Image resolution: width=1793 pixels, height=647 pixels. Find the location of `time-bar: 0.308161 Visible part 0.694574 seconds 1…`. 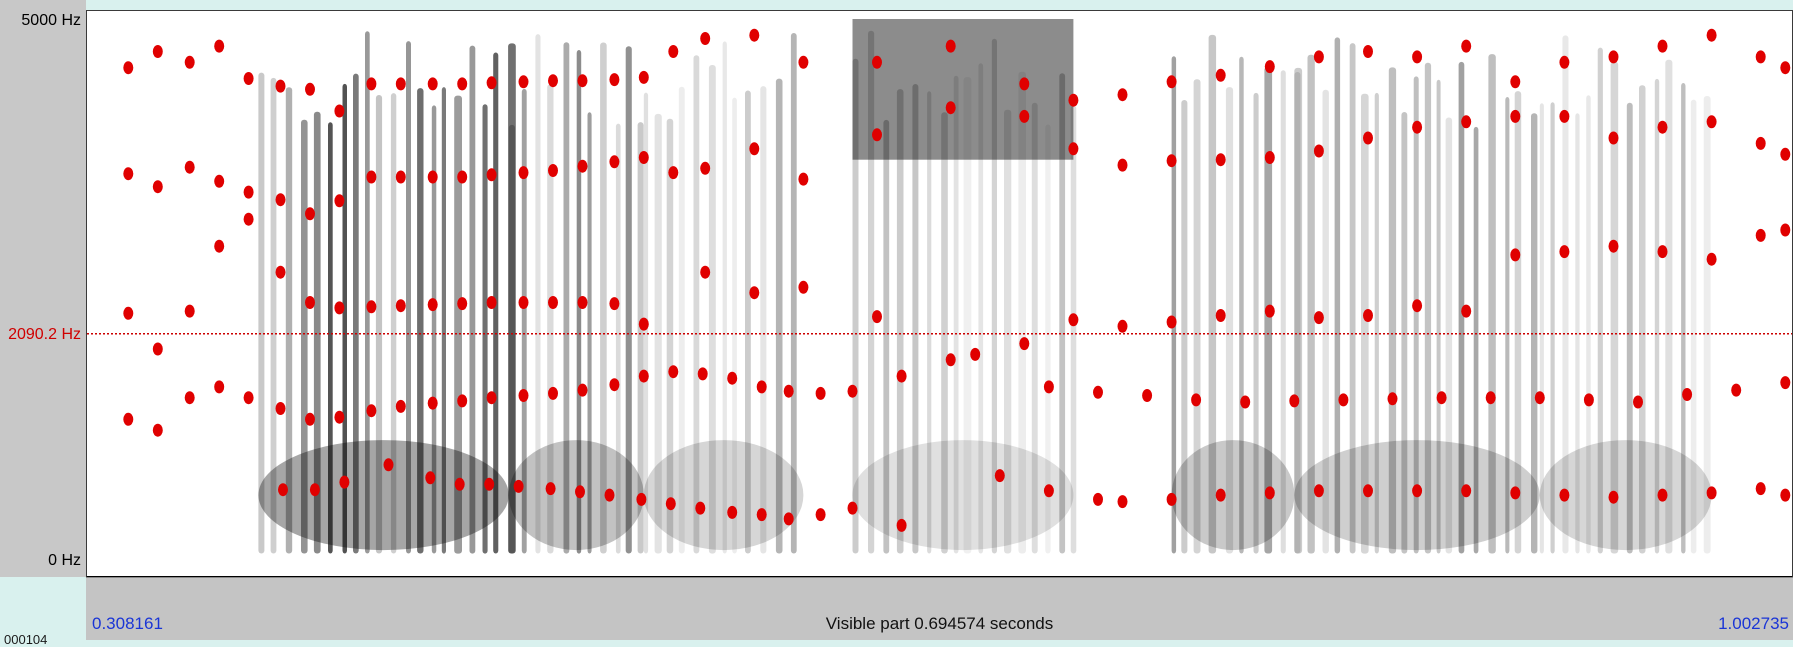

time-bar: 0.308161 Visible part 0.694574 seconds 1… is located at coordinates (939, 608).